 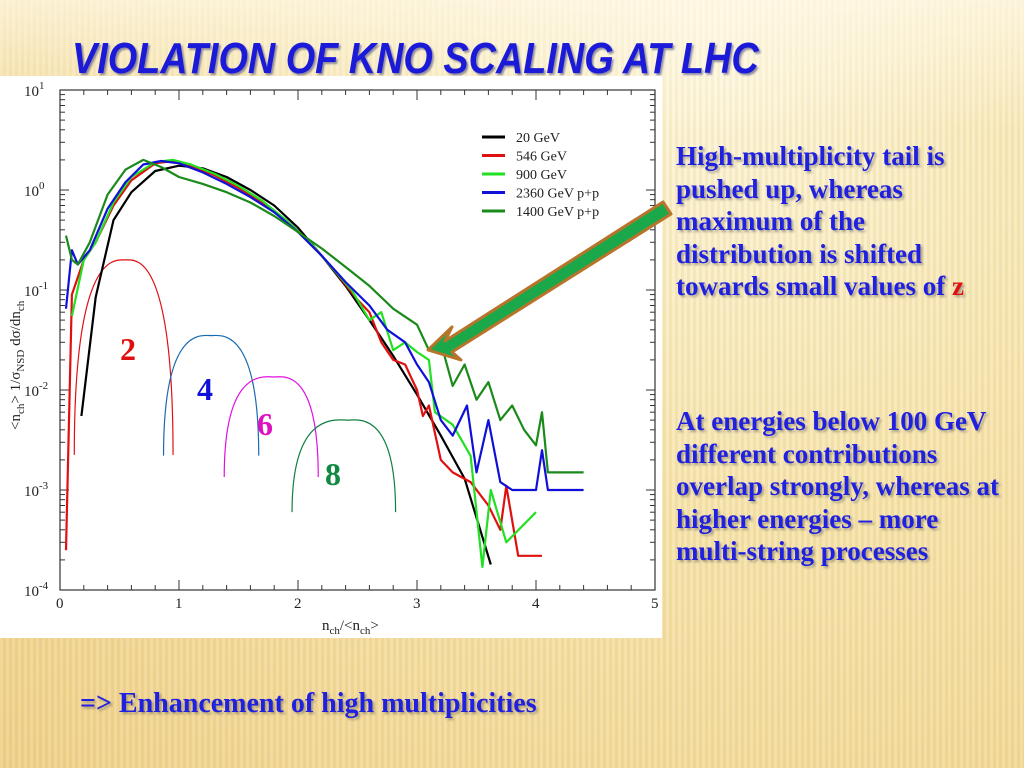 I want to click on legend-label-2: 900 GeV, so click(x=541, y=175).